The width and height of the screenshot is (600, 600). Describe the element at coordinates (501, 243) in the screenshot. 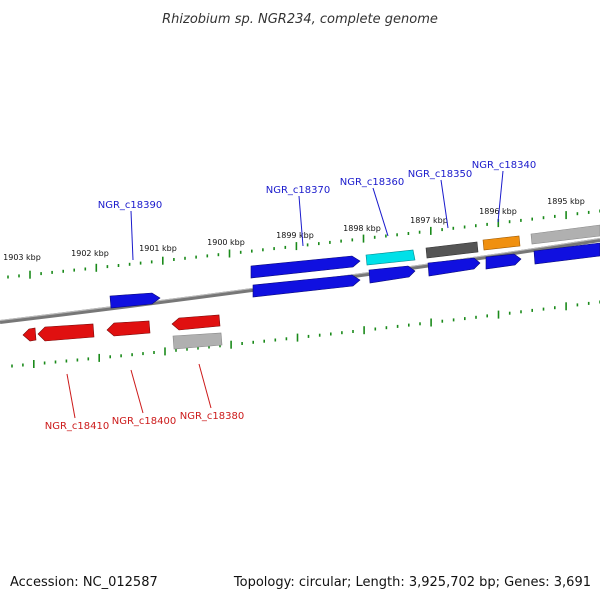

I see `gene-block-orange` at that location.